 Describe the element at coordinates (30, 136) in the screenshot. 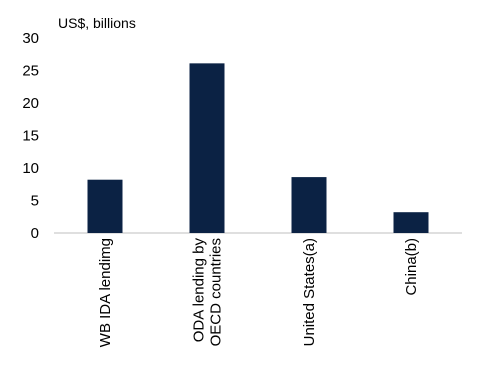

I see `y-tick-label: 15` at that location.